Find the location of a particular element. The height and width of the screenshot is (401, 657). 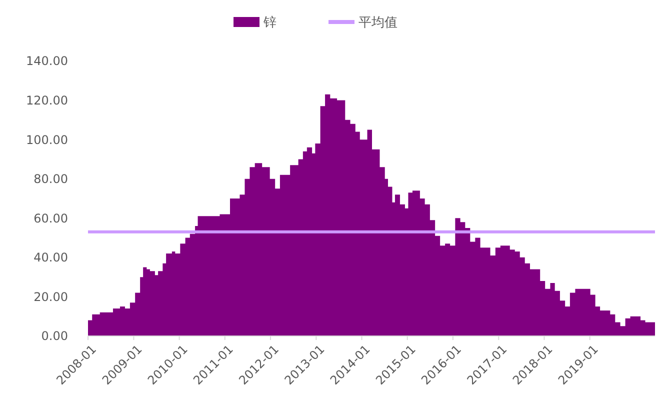

y-tick-label: 20.00 is located at coordinates (51, 297).